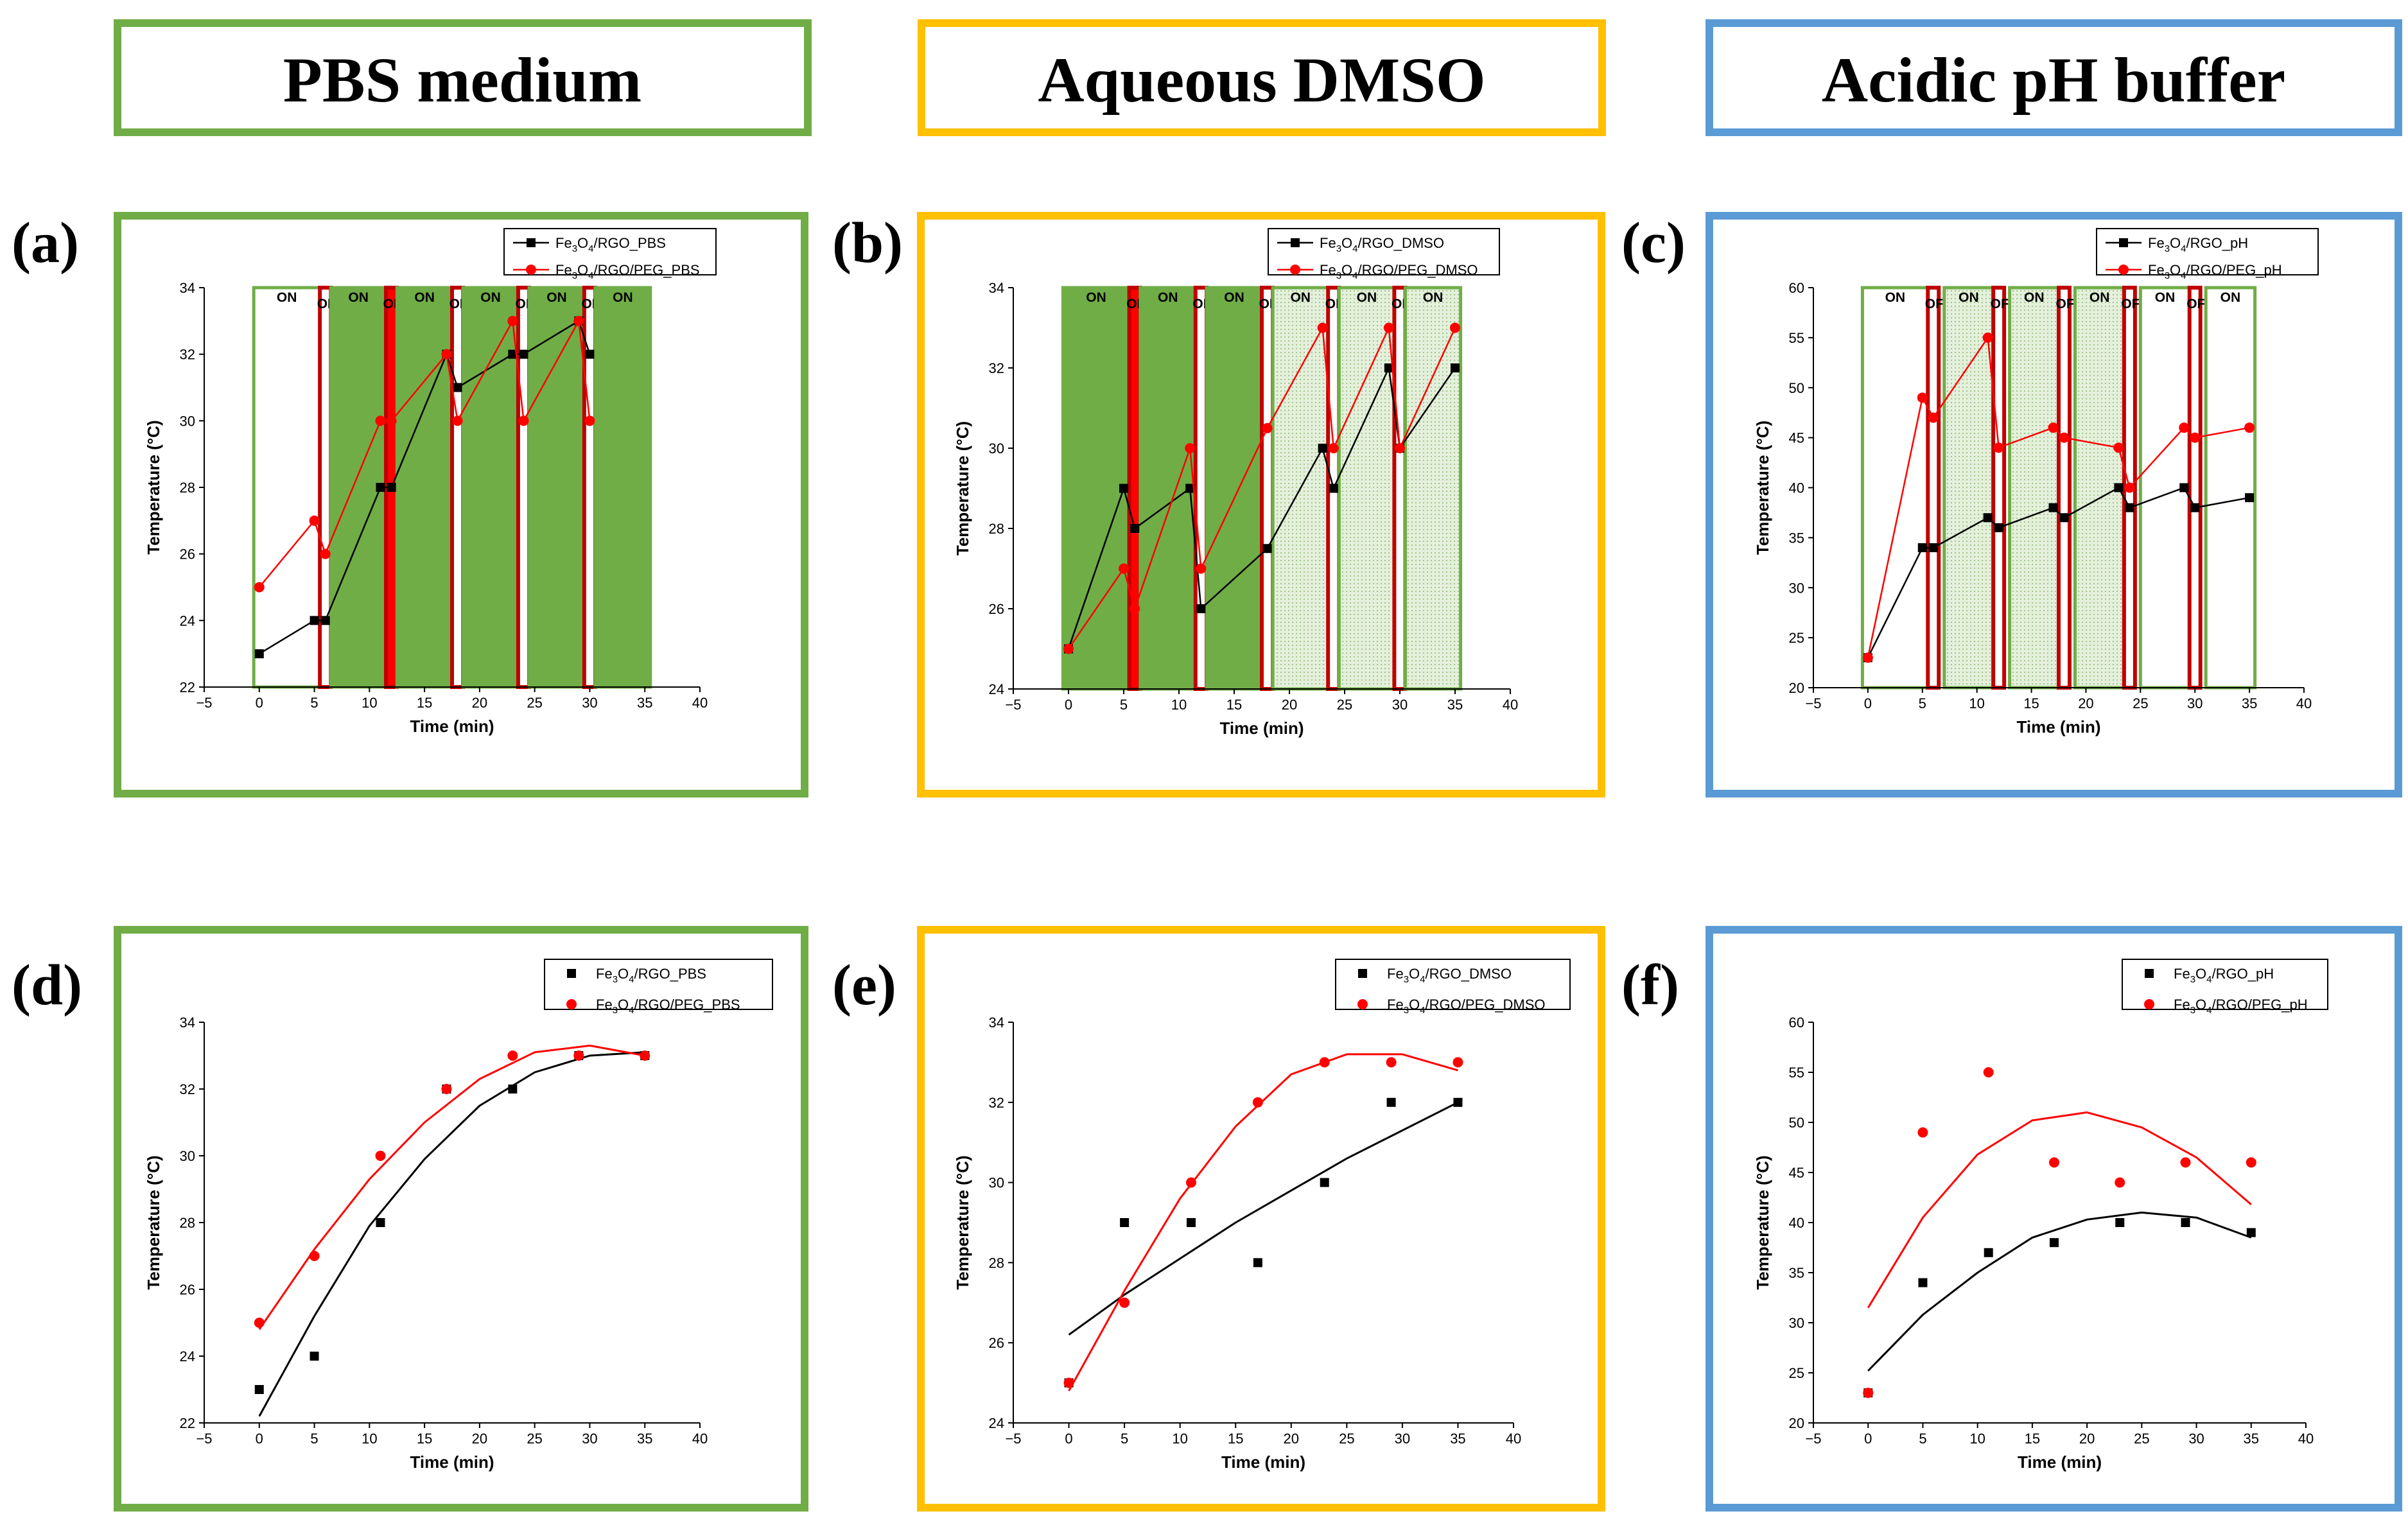 This screenshot has height=1525, width=2408. I want to click on x-tick-label: 10, so click(1179, 1439).